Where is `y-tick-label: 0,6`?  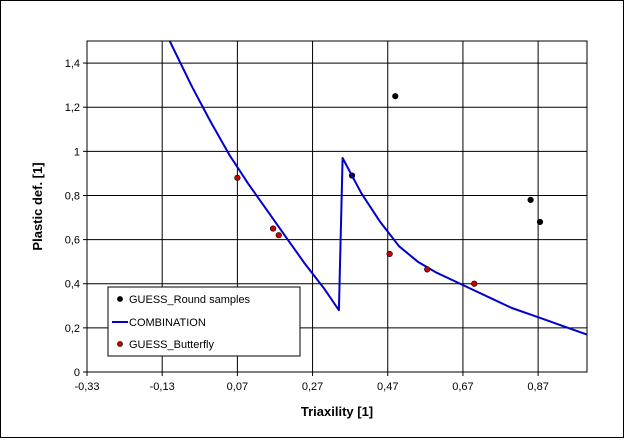
y-tick-label: 0,6 is located at coordinates (72, 241).